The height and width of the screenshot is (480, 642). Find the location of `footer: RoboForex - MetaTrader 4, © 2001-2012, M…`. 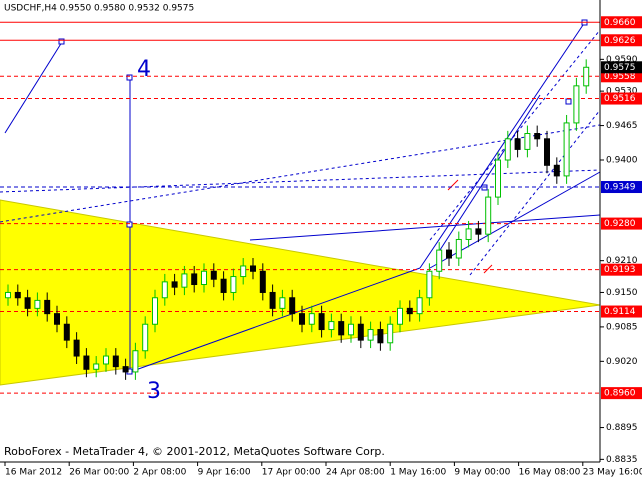

footer: RoboForex - MetaTrader 4, © 2001-2012, M… is located at coordinates (194, 451).